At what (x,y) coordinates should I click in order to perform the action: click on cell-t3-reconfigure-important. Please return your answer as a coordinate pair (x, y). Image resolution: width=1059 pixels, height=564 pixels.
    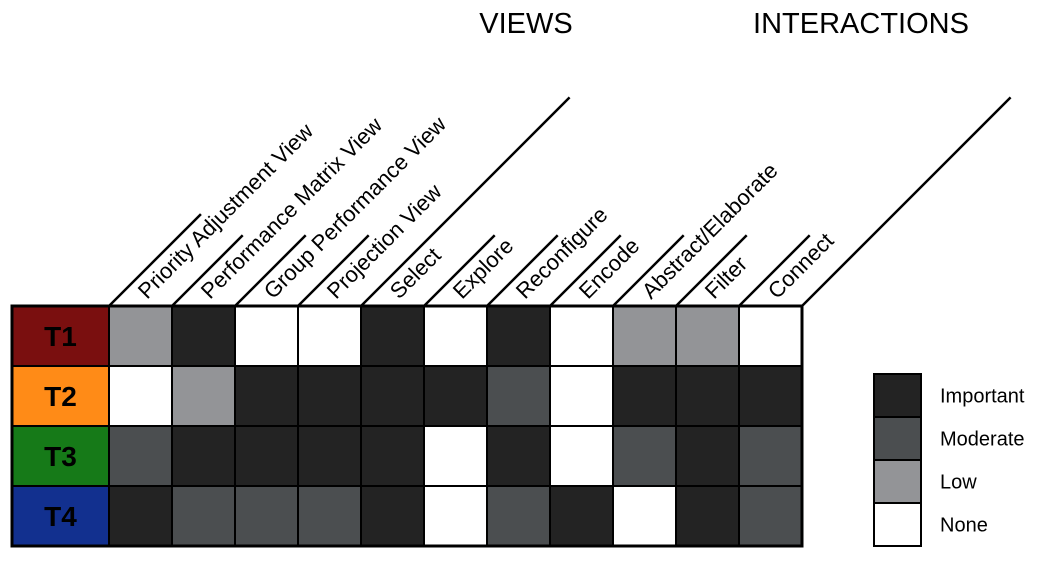
    Looking at the image, I should click on (518, 456).